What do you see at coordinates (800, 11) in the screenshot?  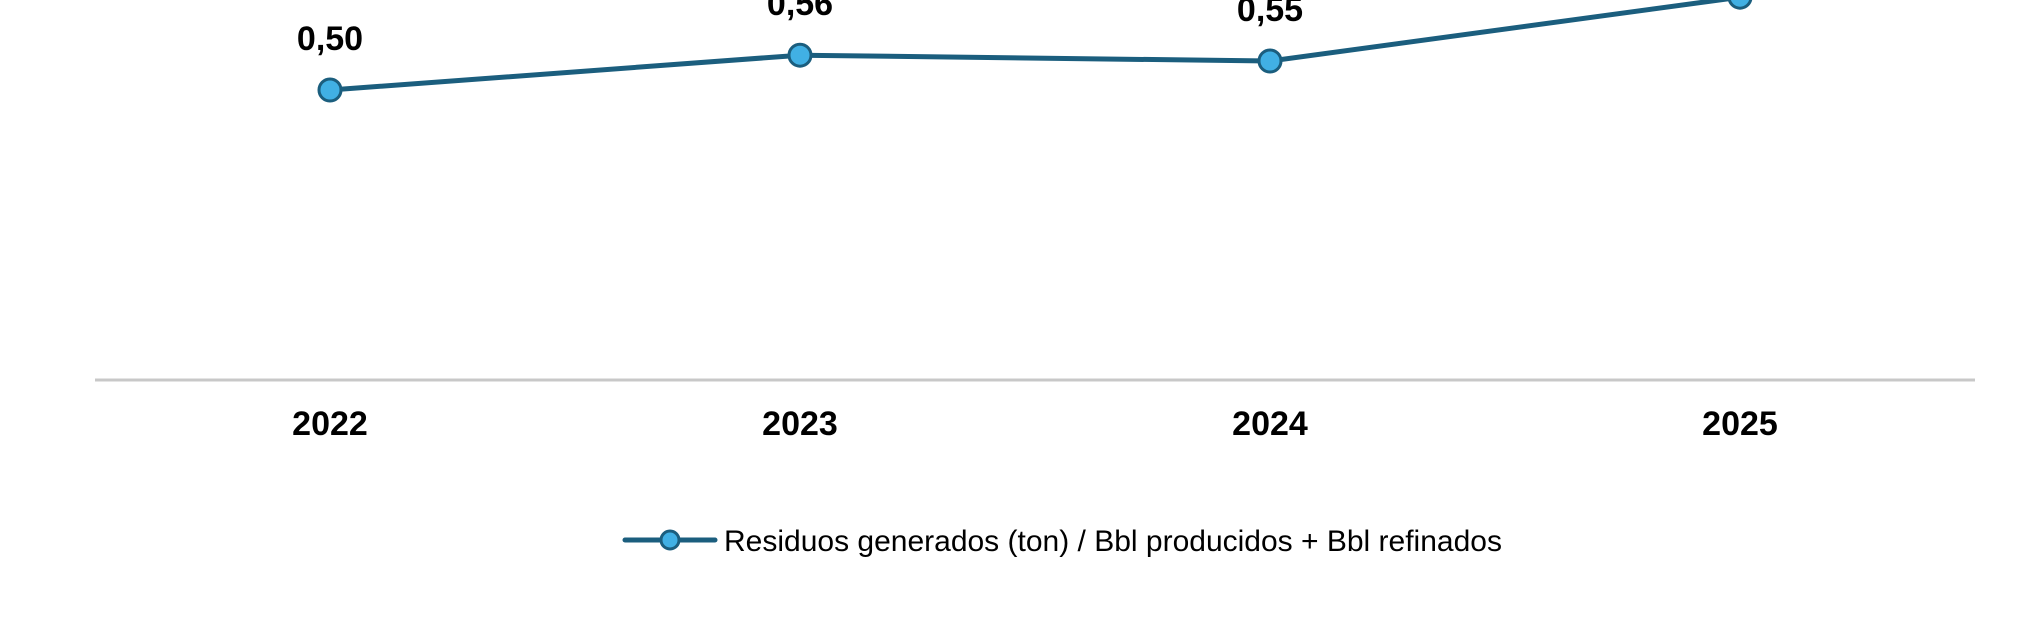 I see `data-label: 0,56` at bounding box center [800, 11].